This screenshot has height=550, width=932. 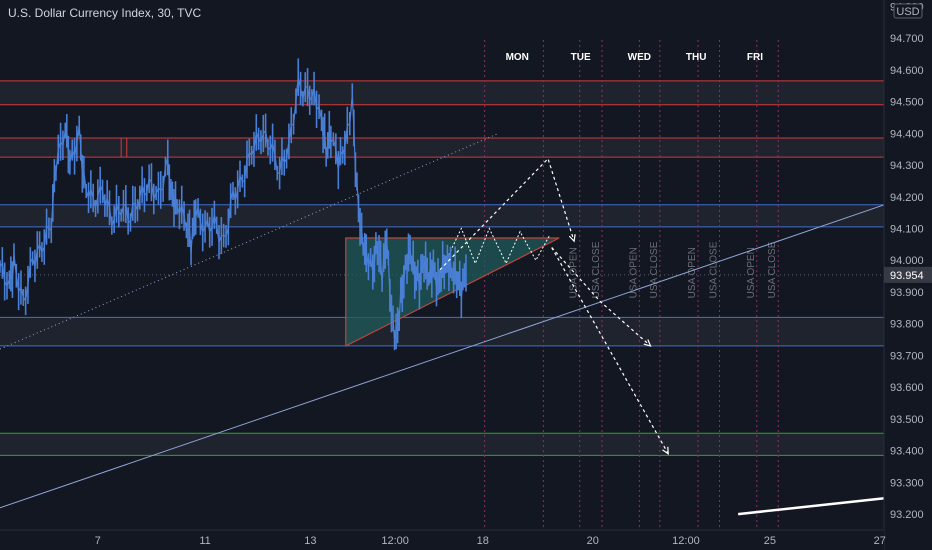 What do you see at coordinates (593, 541) in the screenshot?
I see `time-tick-label: 20` at bounding box center [593, 541].